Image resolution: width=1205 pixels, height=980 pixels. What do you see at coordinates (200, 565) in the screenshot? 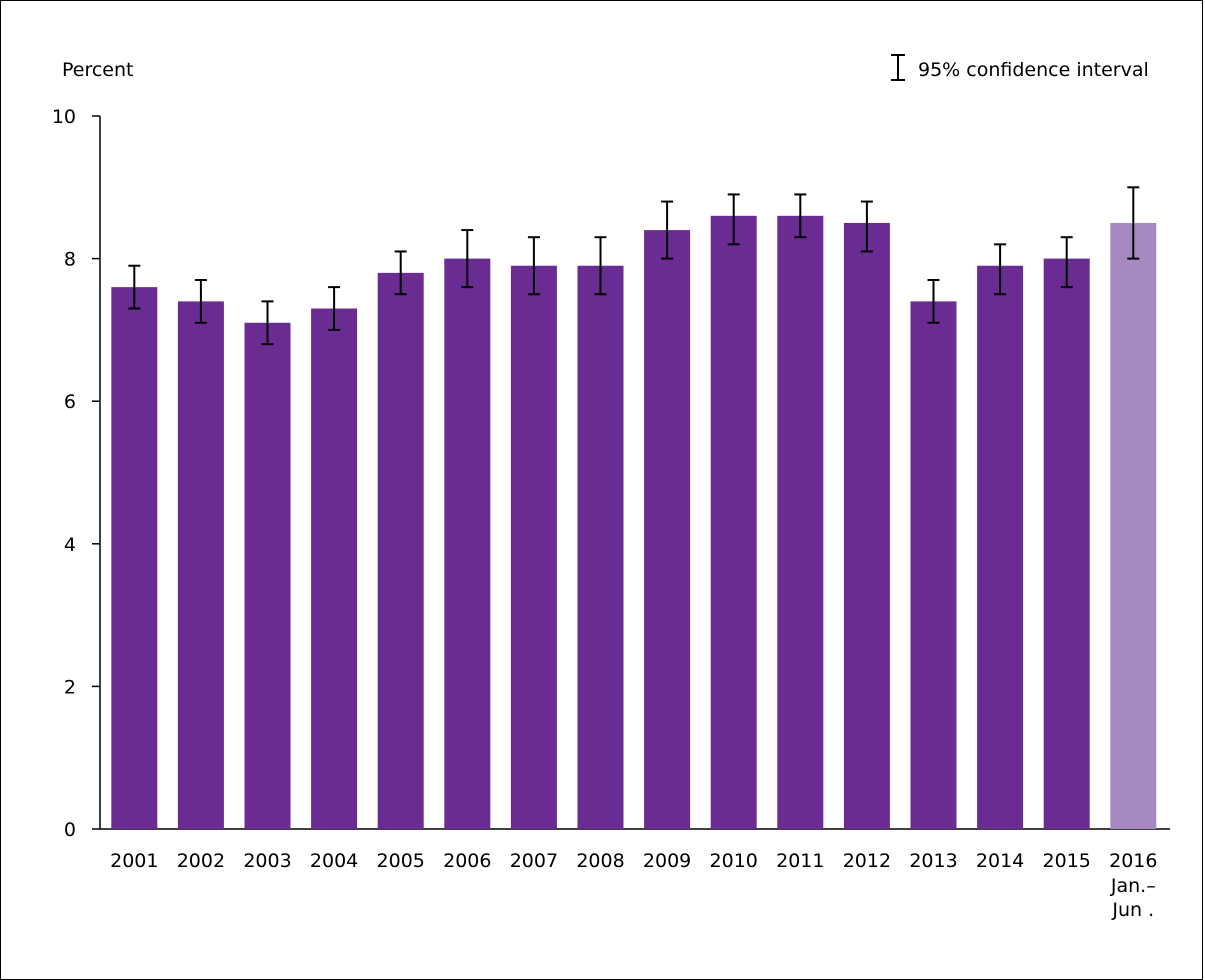
I see `bar-2002` at bounding box center [200, 565].